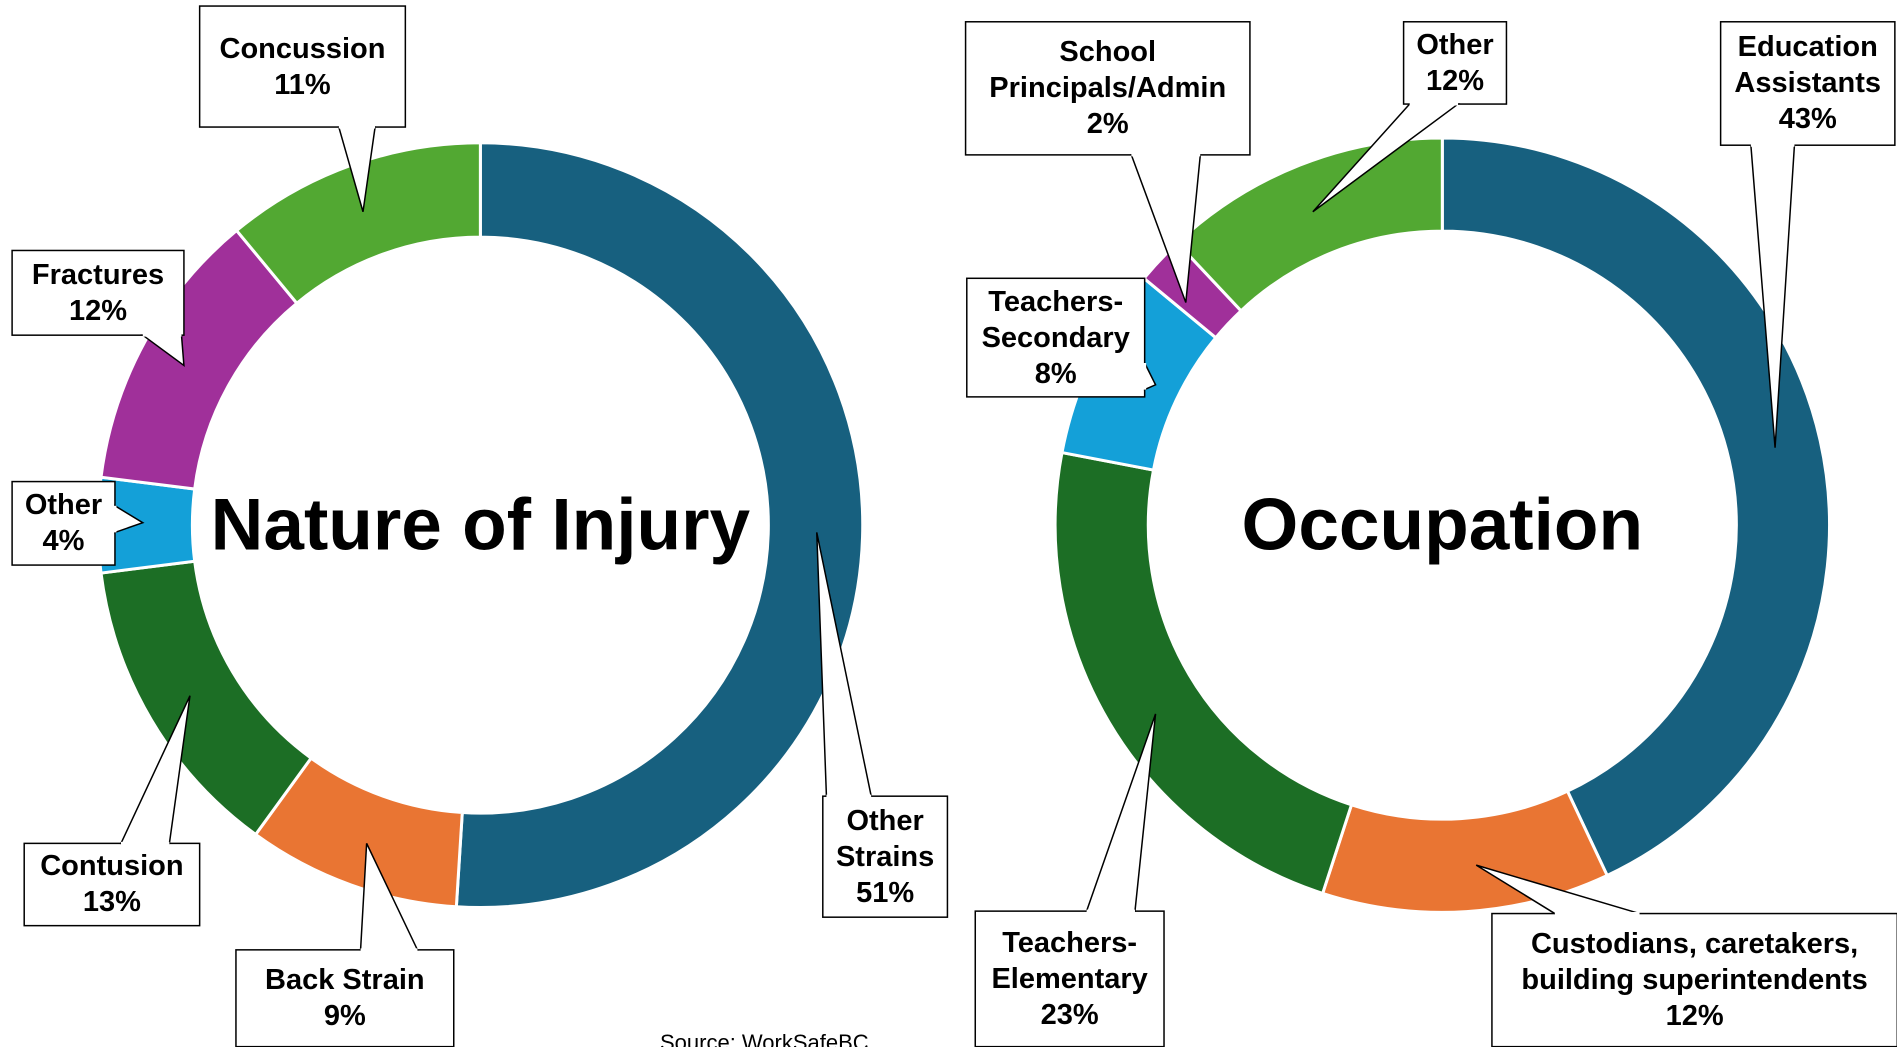  Describe the element at coordinates (1108, 70) in the screenshot. I see `category-label: School Principals/Admin` at that location.